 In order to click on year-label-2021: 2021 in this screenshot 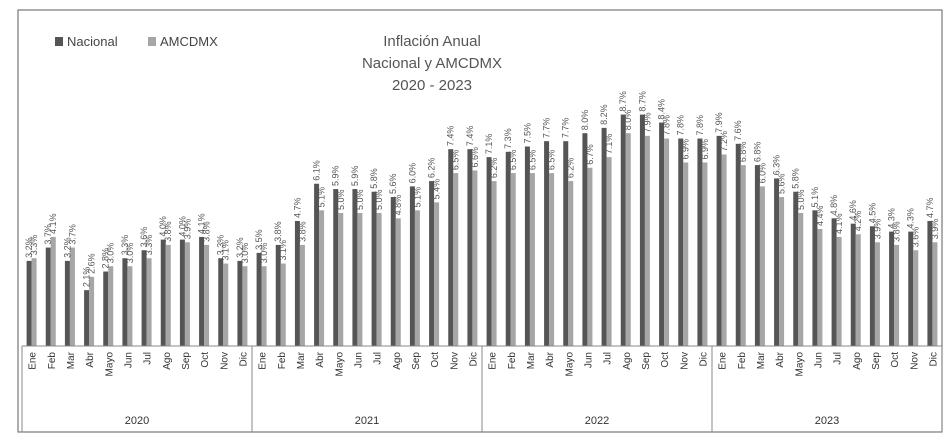, I will do `click(367, 421)`.